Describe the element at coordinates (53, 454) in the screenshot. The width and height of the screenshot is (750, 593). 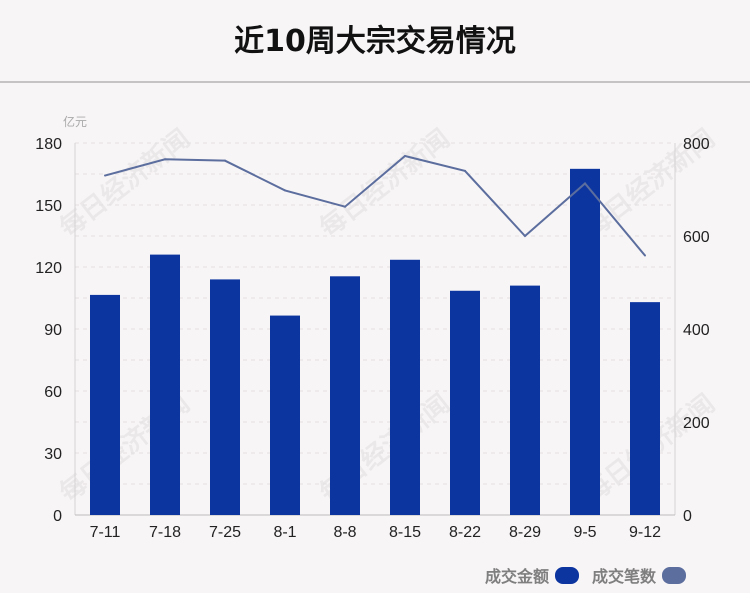
I see `left-tick-label: 30` at that location.